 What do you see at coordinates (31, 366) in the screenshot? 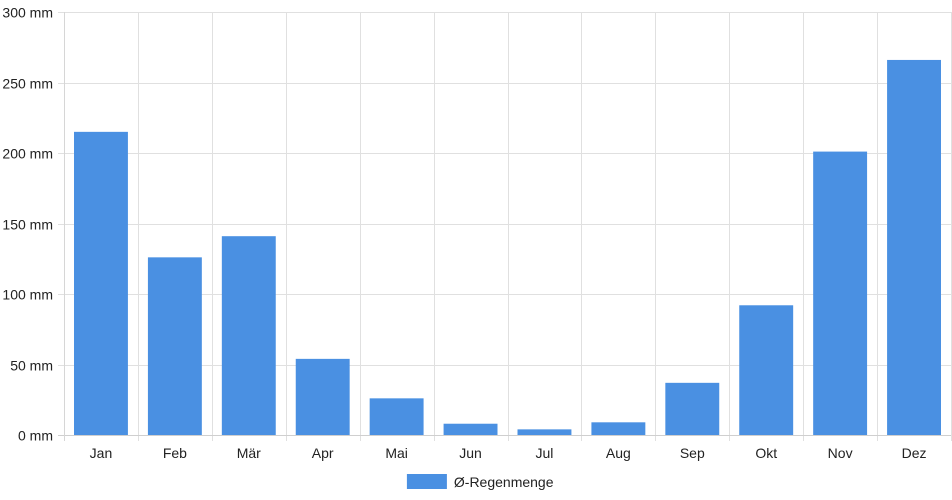
I see `y-tick-label: 50 mm` at bounding box center [31, 366].